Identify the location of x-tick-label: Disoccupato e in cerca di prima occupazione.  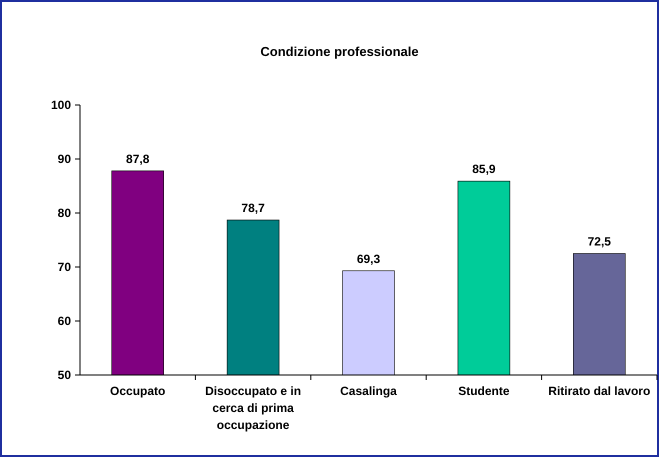
(253, 408).